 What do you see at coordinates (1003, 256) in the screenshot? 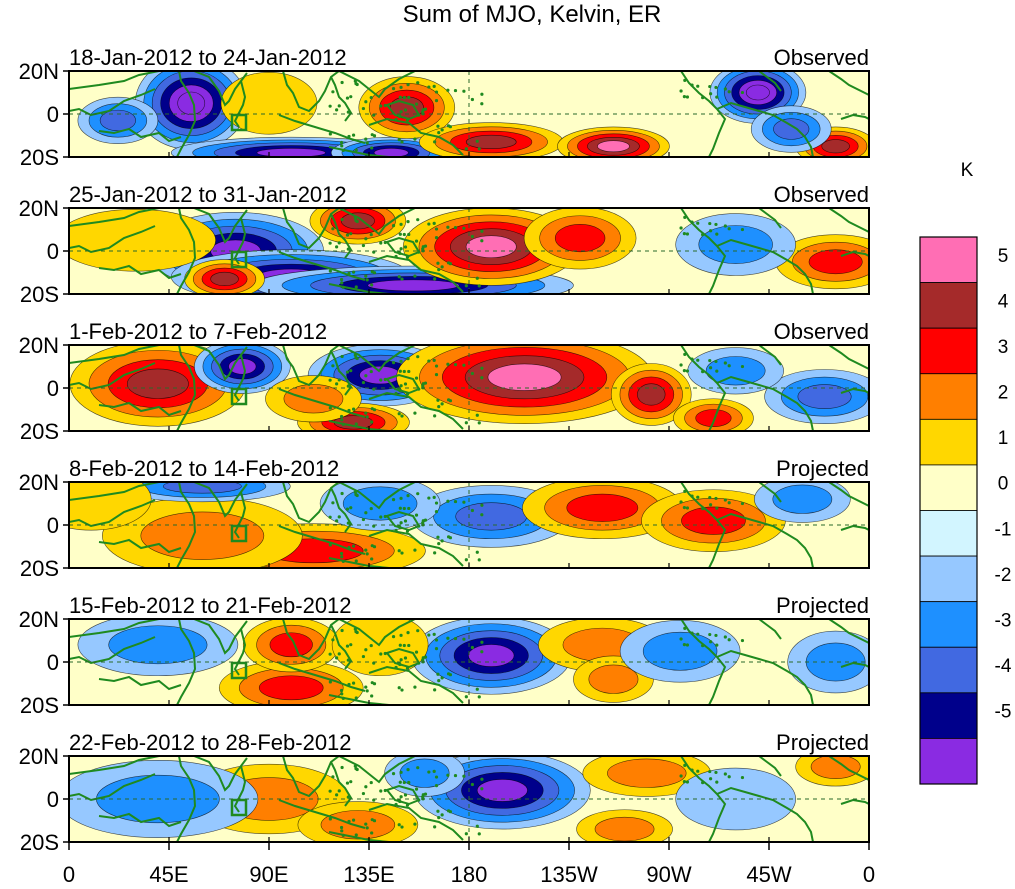
I see `colorbar-label: 5` at bounding box center [1003, 256].